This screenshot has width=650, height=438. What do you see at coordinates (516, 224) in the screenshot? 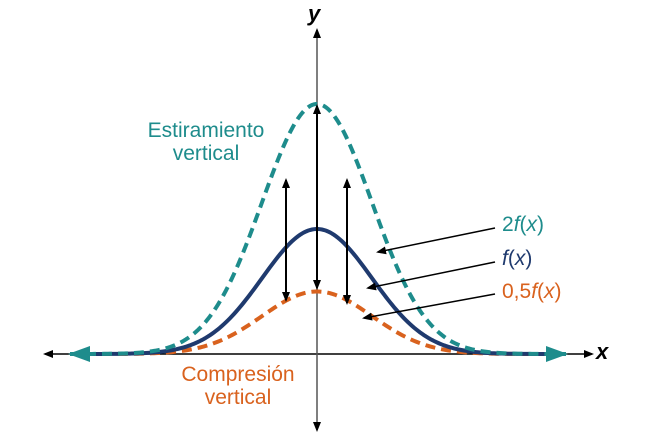
I see `legend-two-f-func: f` at bounding box center [516, 224].